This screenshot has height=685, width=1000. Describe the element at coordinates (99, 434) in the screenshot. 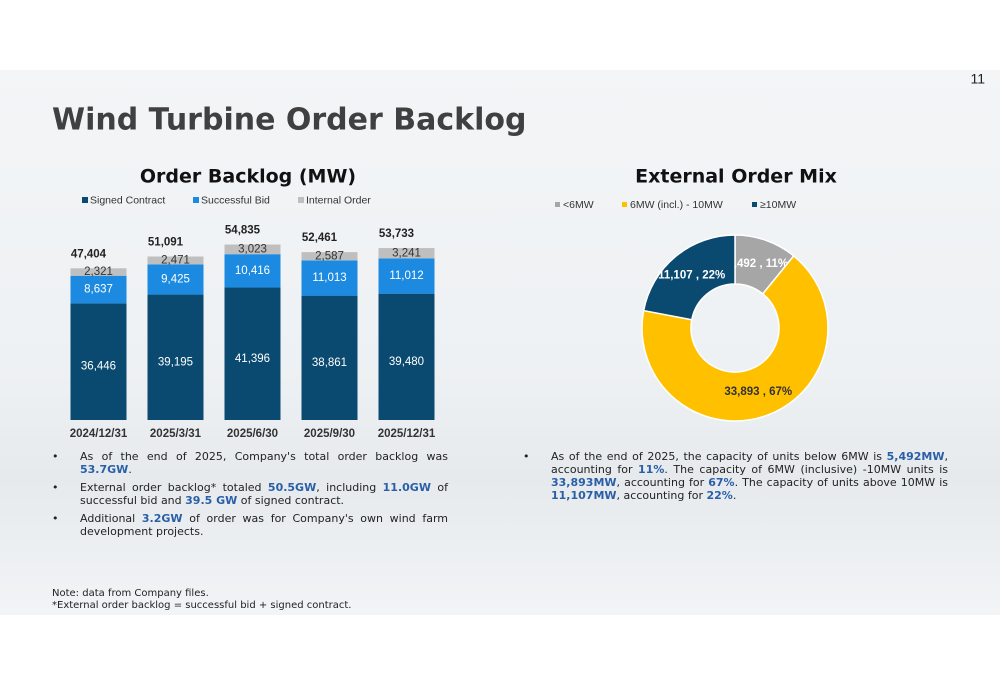

I see `x-tick-label: 2024/12/31` at that location.